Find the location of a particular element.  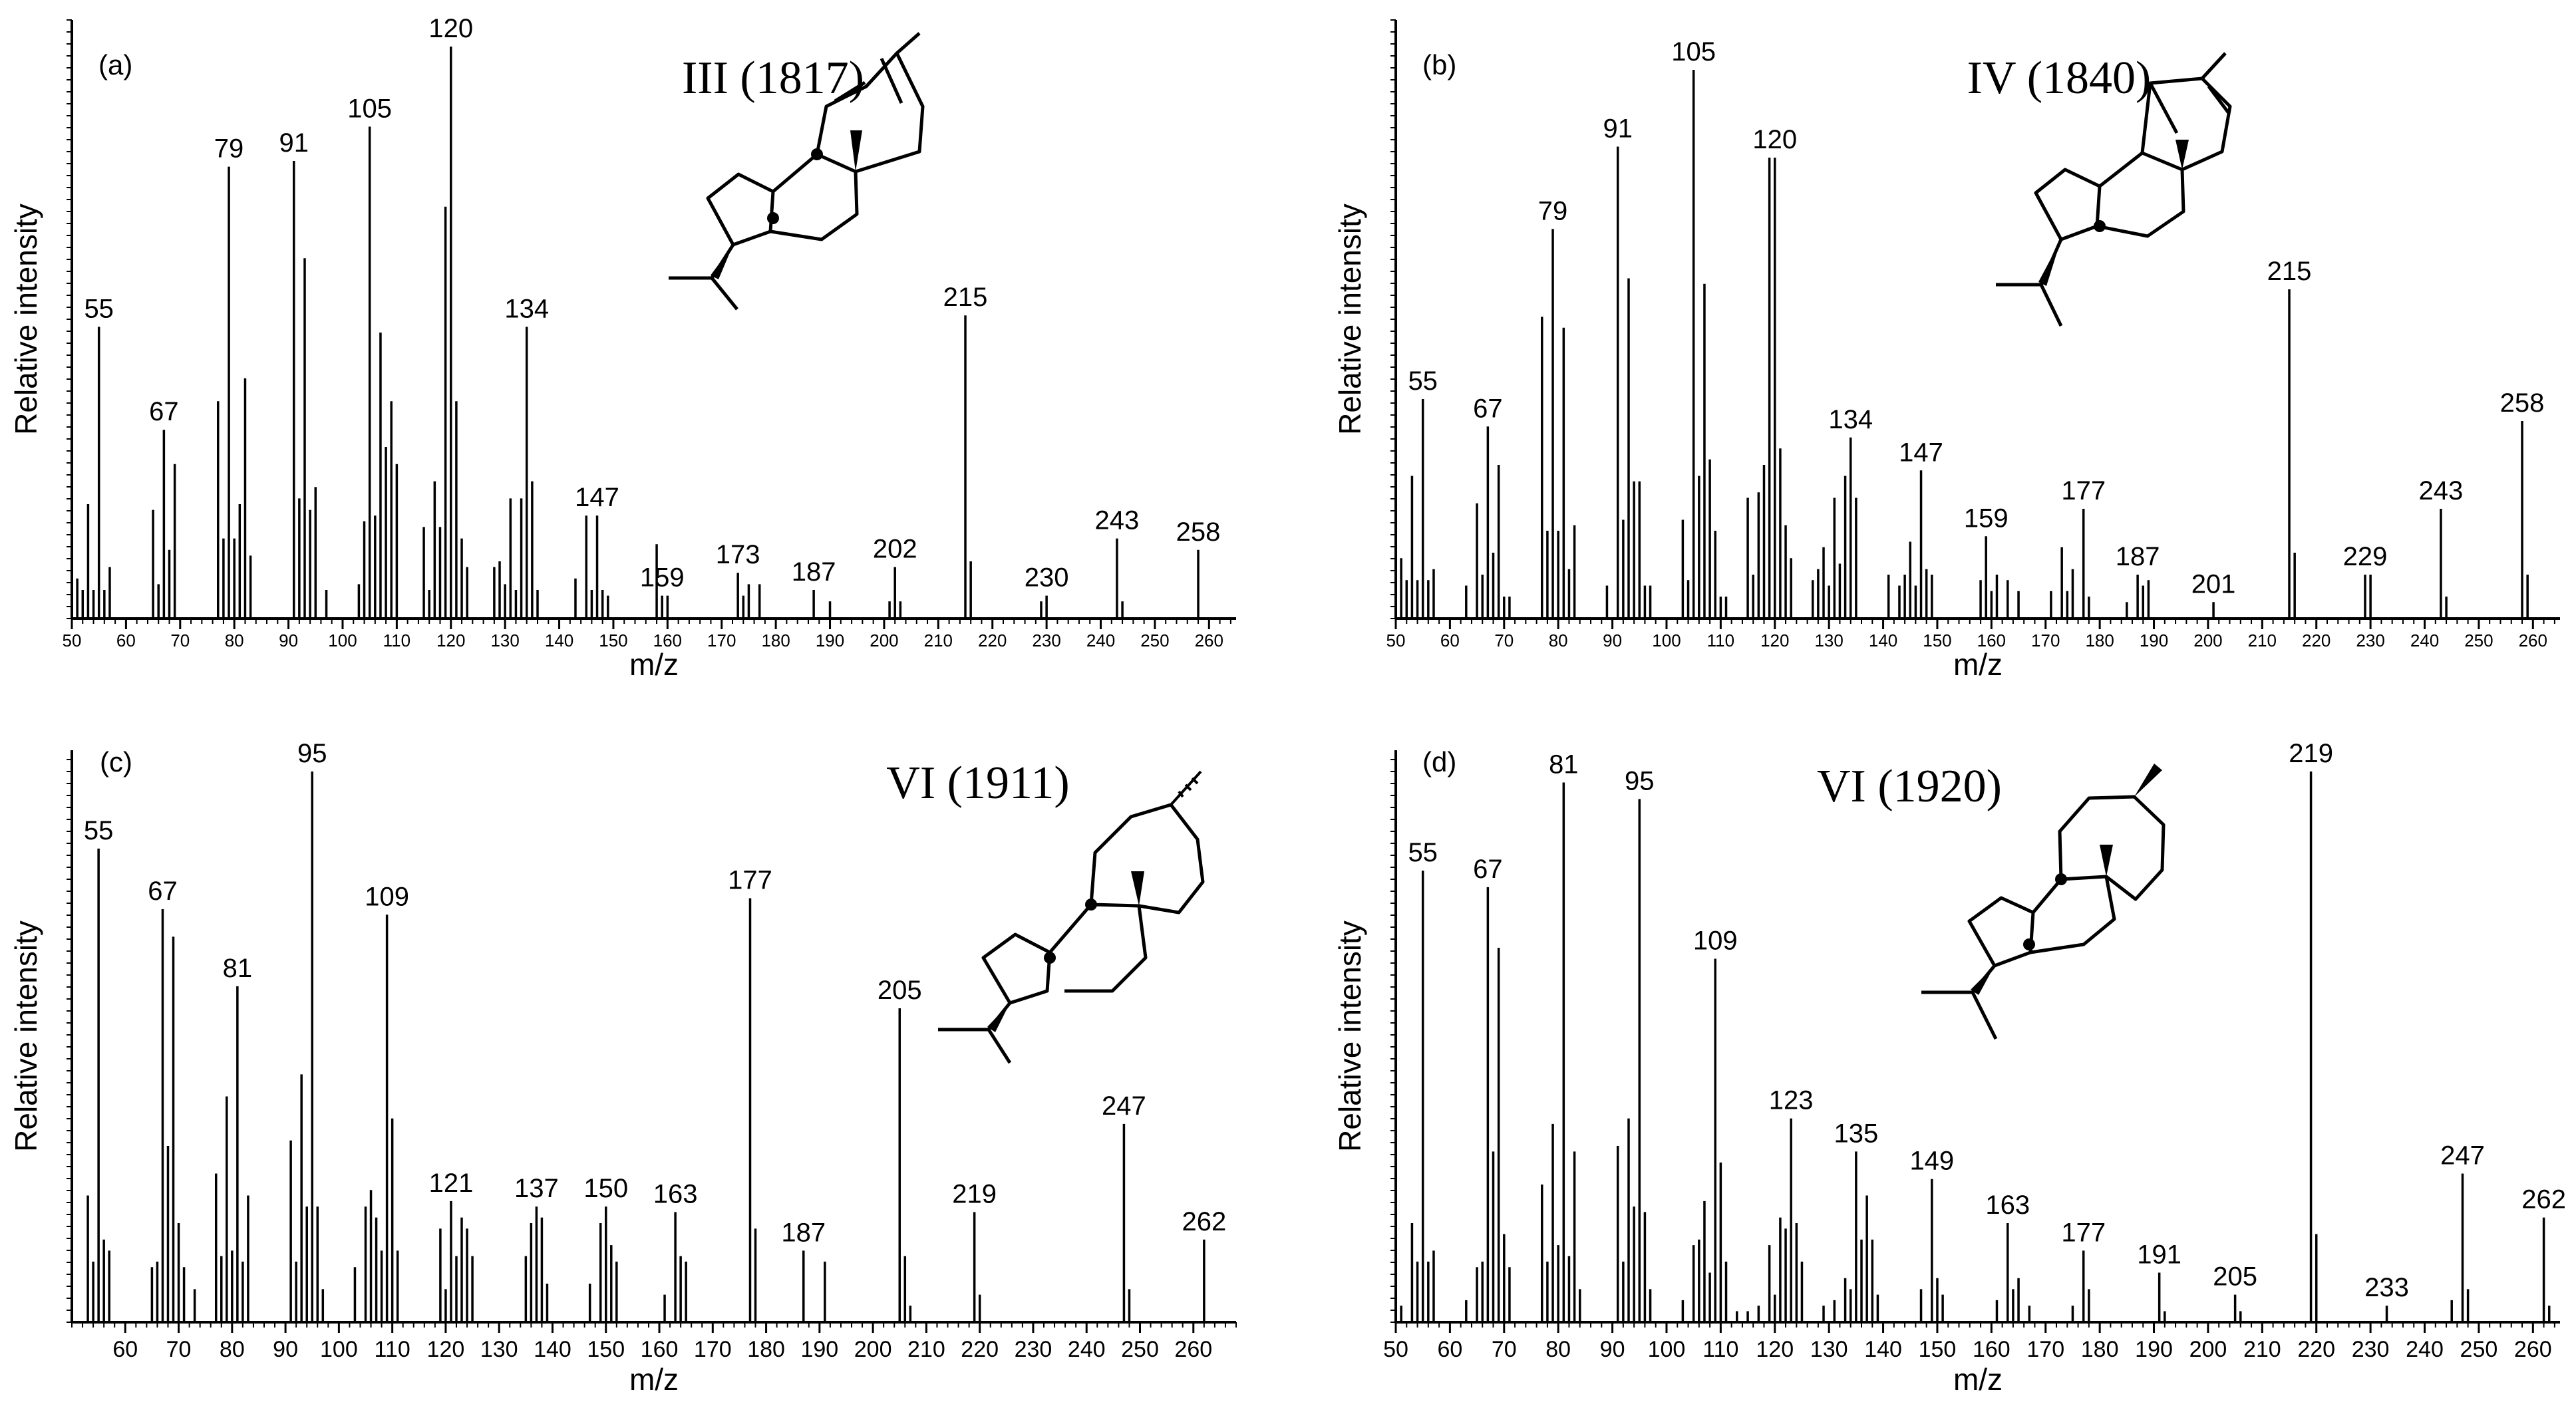

x-tick-label: 200 is located at coordinates (2207, 640).